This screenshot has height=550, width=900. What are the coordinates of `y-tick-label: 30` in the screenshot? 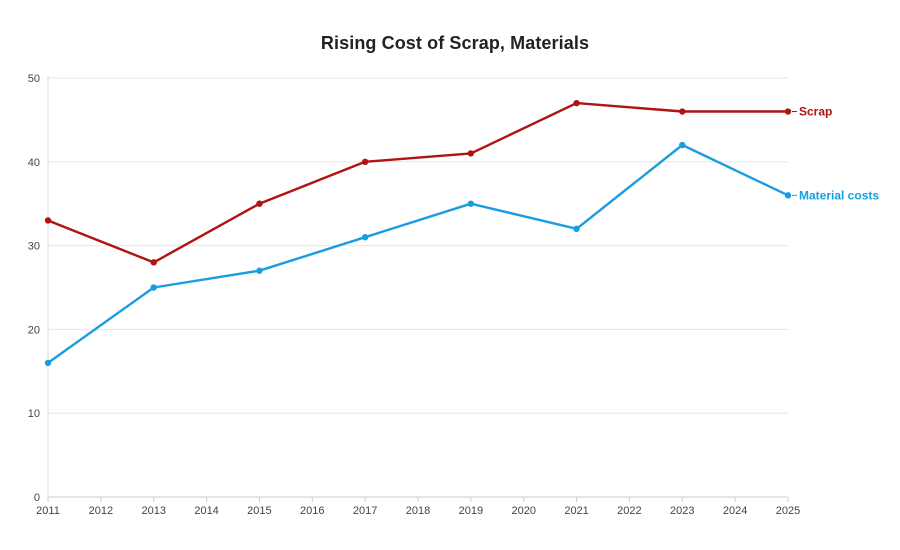 It's located at (34, 247).